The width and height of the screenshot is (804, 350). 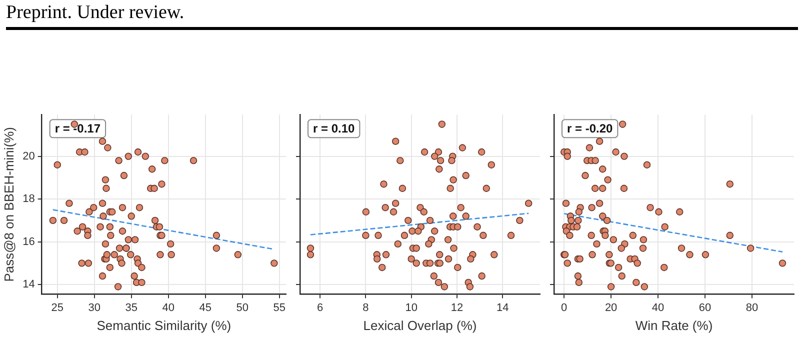 What do you see at coordinates (590, 128) in the screenshot?
I see `annotation: r = -0.20` at bounding box center [590, 128].